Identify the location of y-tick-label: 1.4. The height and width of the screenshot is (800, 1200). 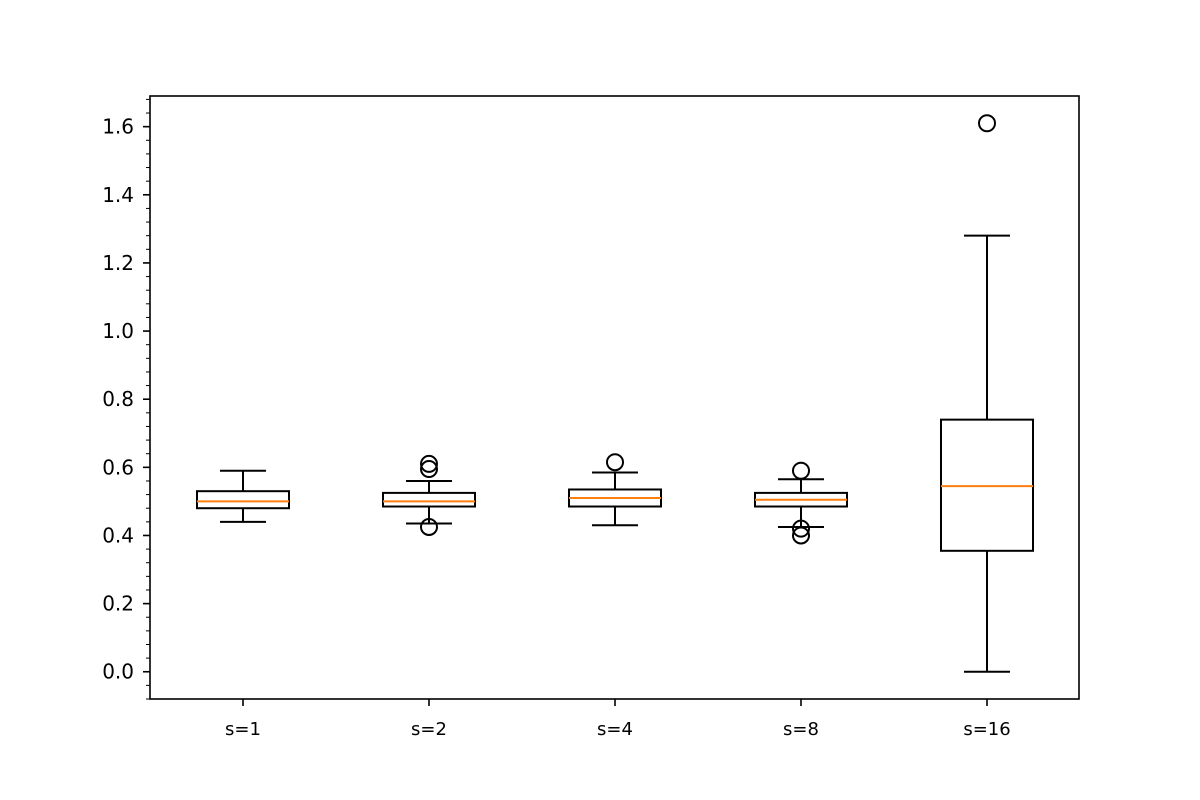
(118, 195).